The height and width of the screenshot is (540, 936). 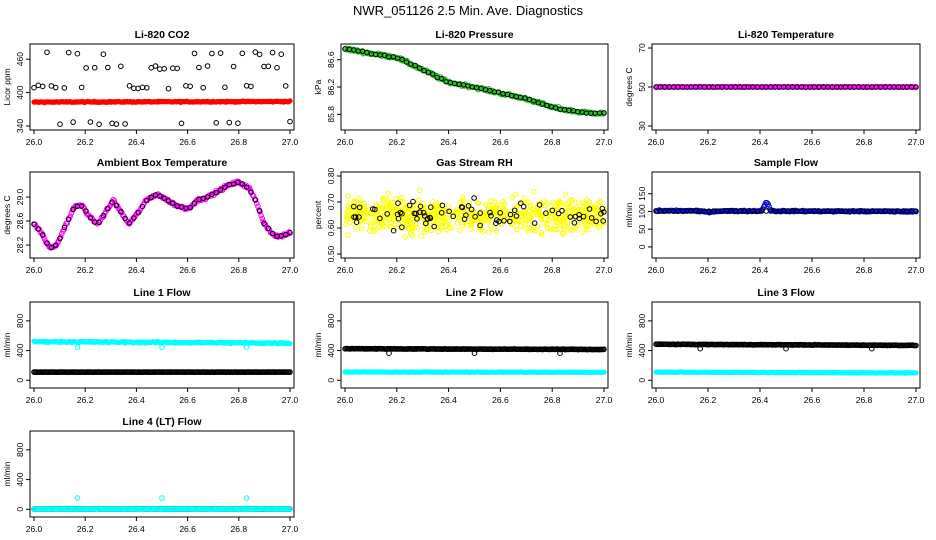 I want to click on plot-frame, so click(x=474, y=215).